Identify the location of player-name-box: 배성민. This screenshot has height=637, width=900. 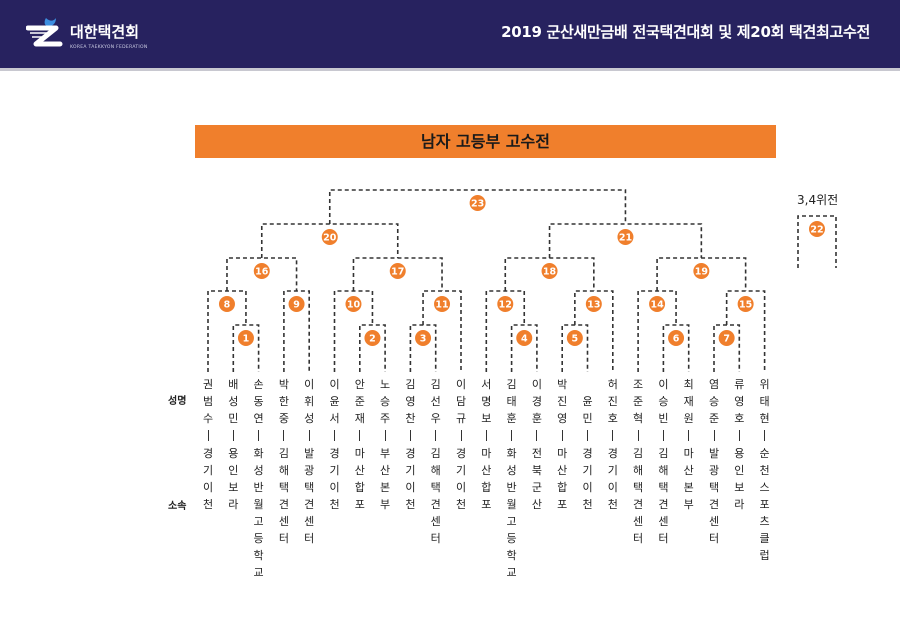
(233, 401).